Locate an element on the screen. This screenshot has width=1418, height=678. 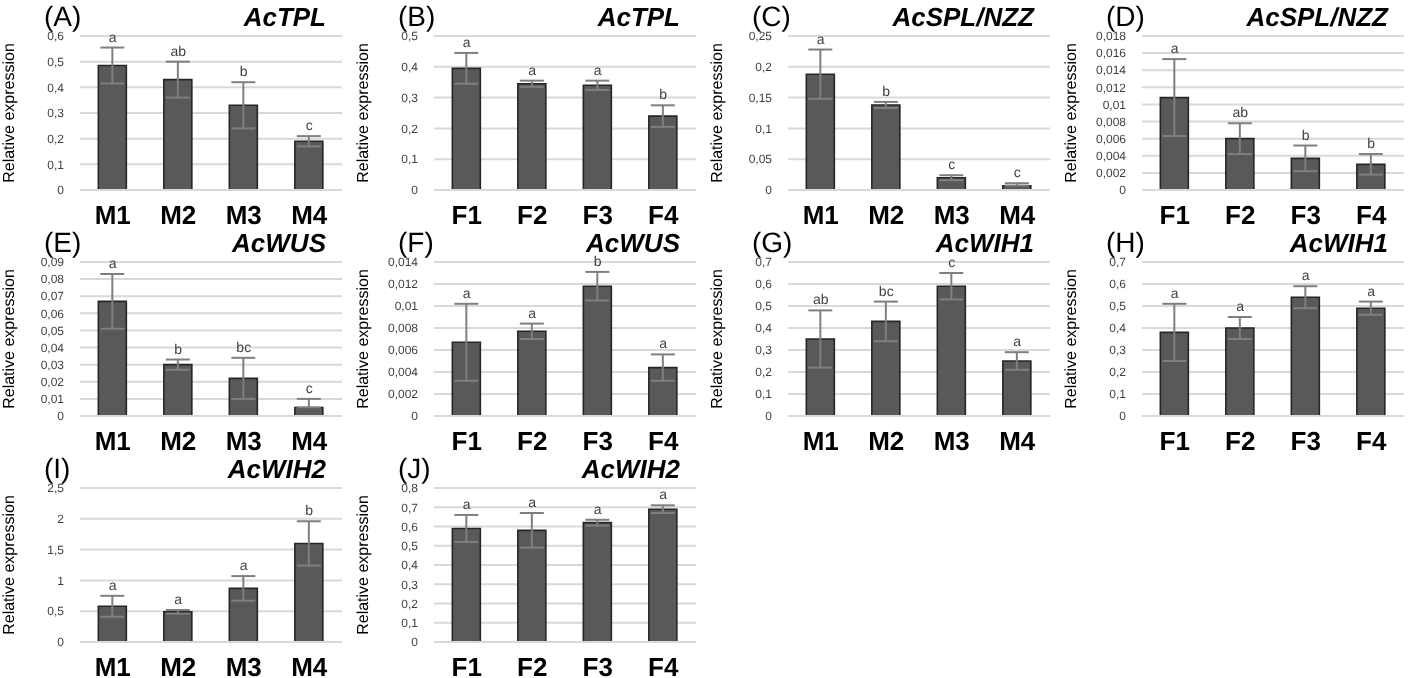
chart-title: (I) is located at coordinates (57, 468).